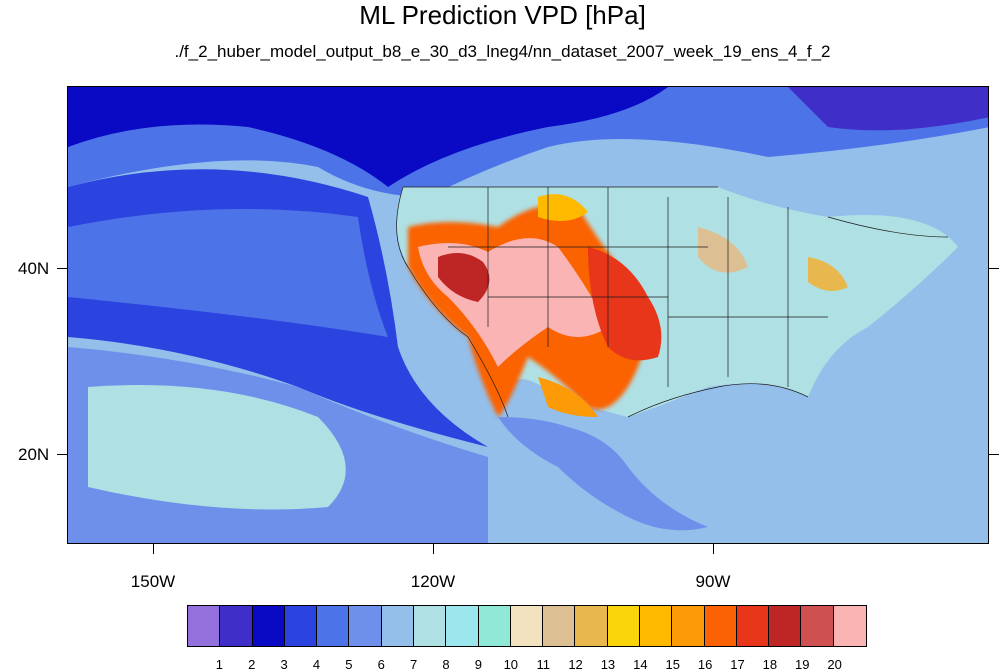 Image resolution: width=1005 pixels, height=672 pixels. Describe the element at coordinates (834, 664) in the screenshot. I see `colorbar-label: 20` at that location.